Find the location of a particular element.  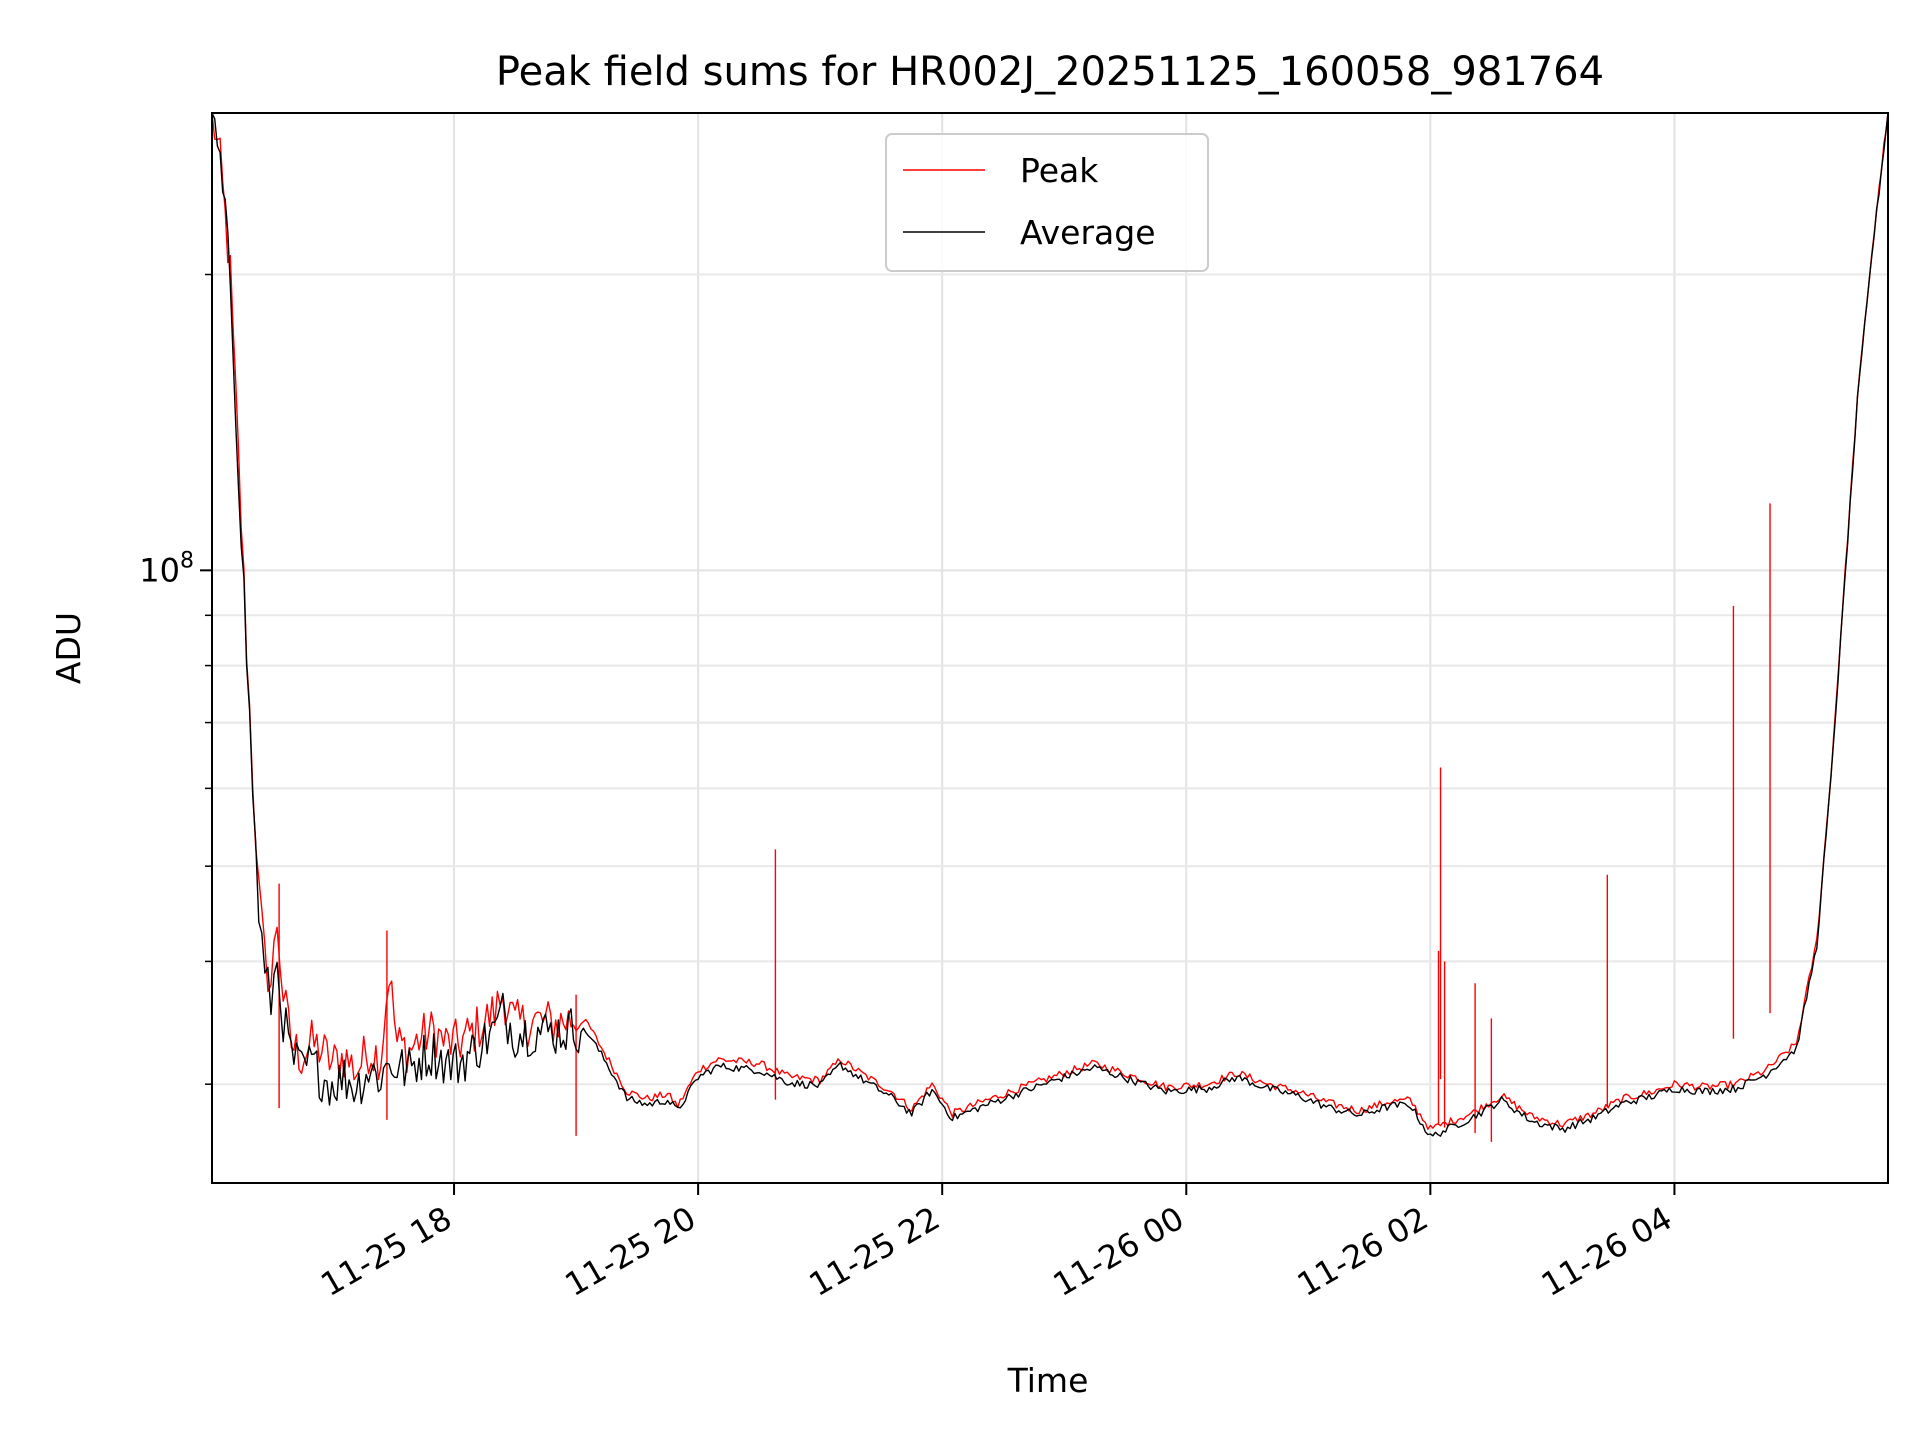

y-tick-label: 108 is located at coordinates (166, 568).